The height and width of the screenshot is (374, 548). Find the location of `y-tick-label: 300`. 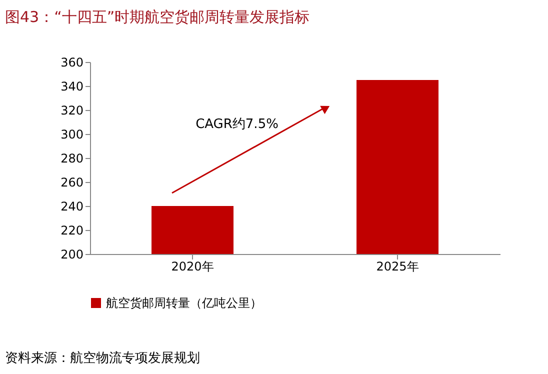

y-tick-label: 300 is located at coordinates (72, 135).